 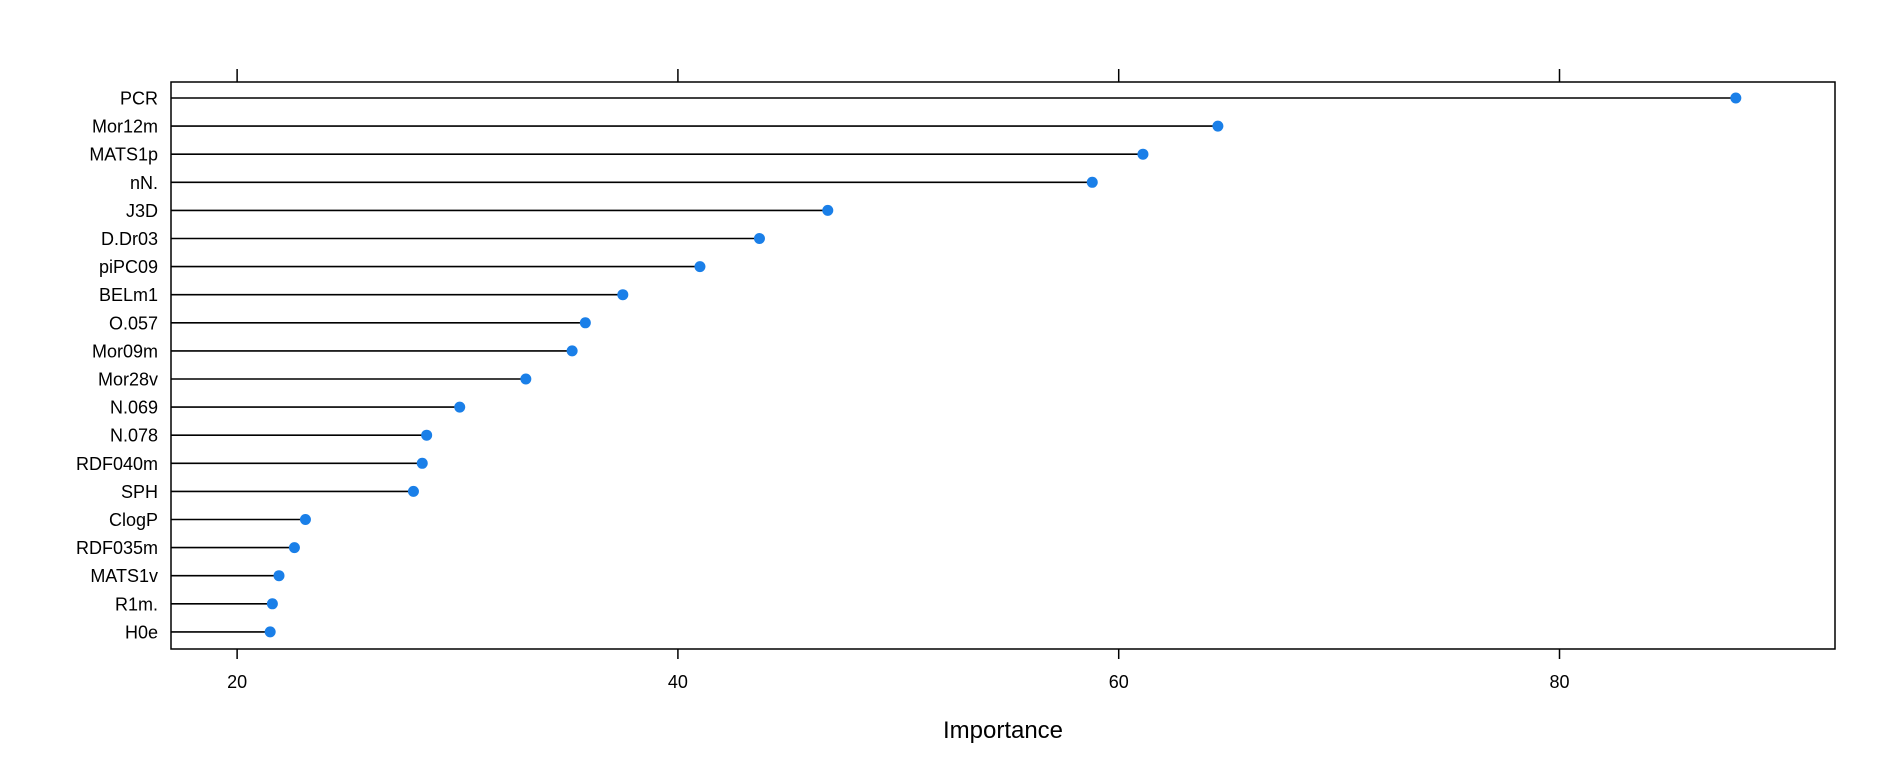 I want to click on category-label-mor28v: Mor28v, so click(x=128, y=380).